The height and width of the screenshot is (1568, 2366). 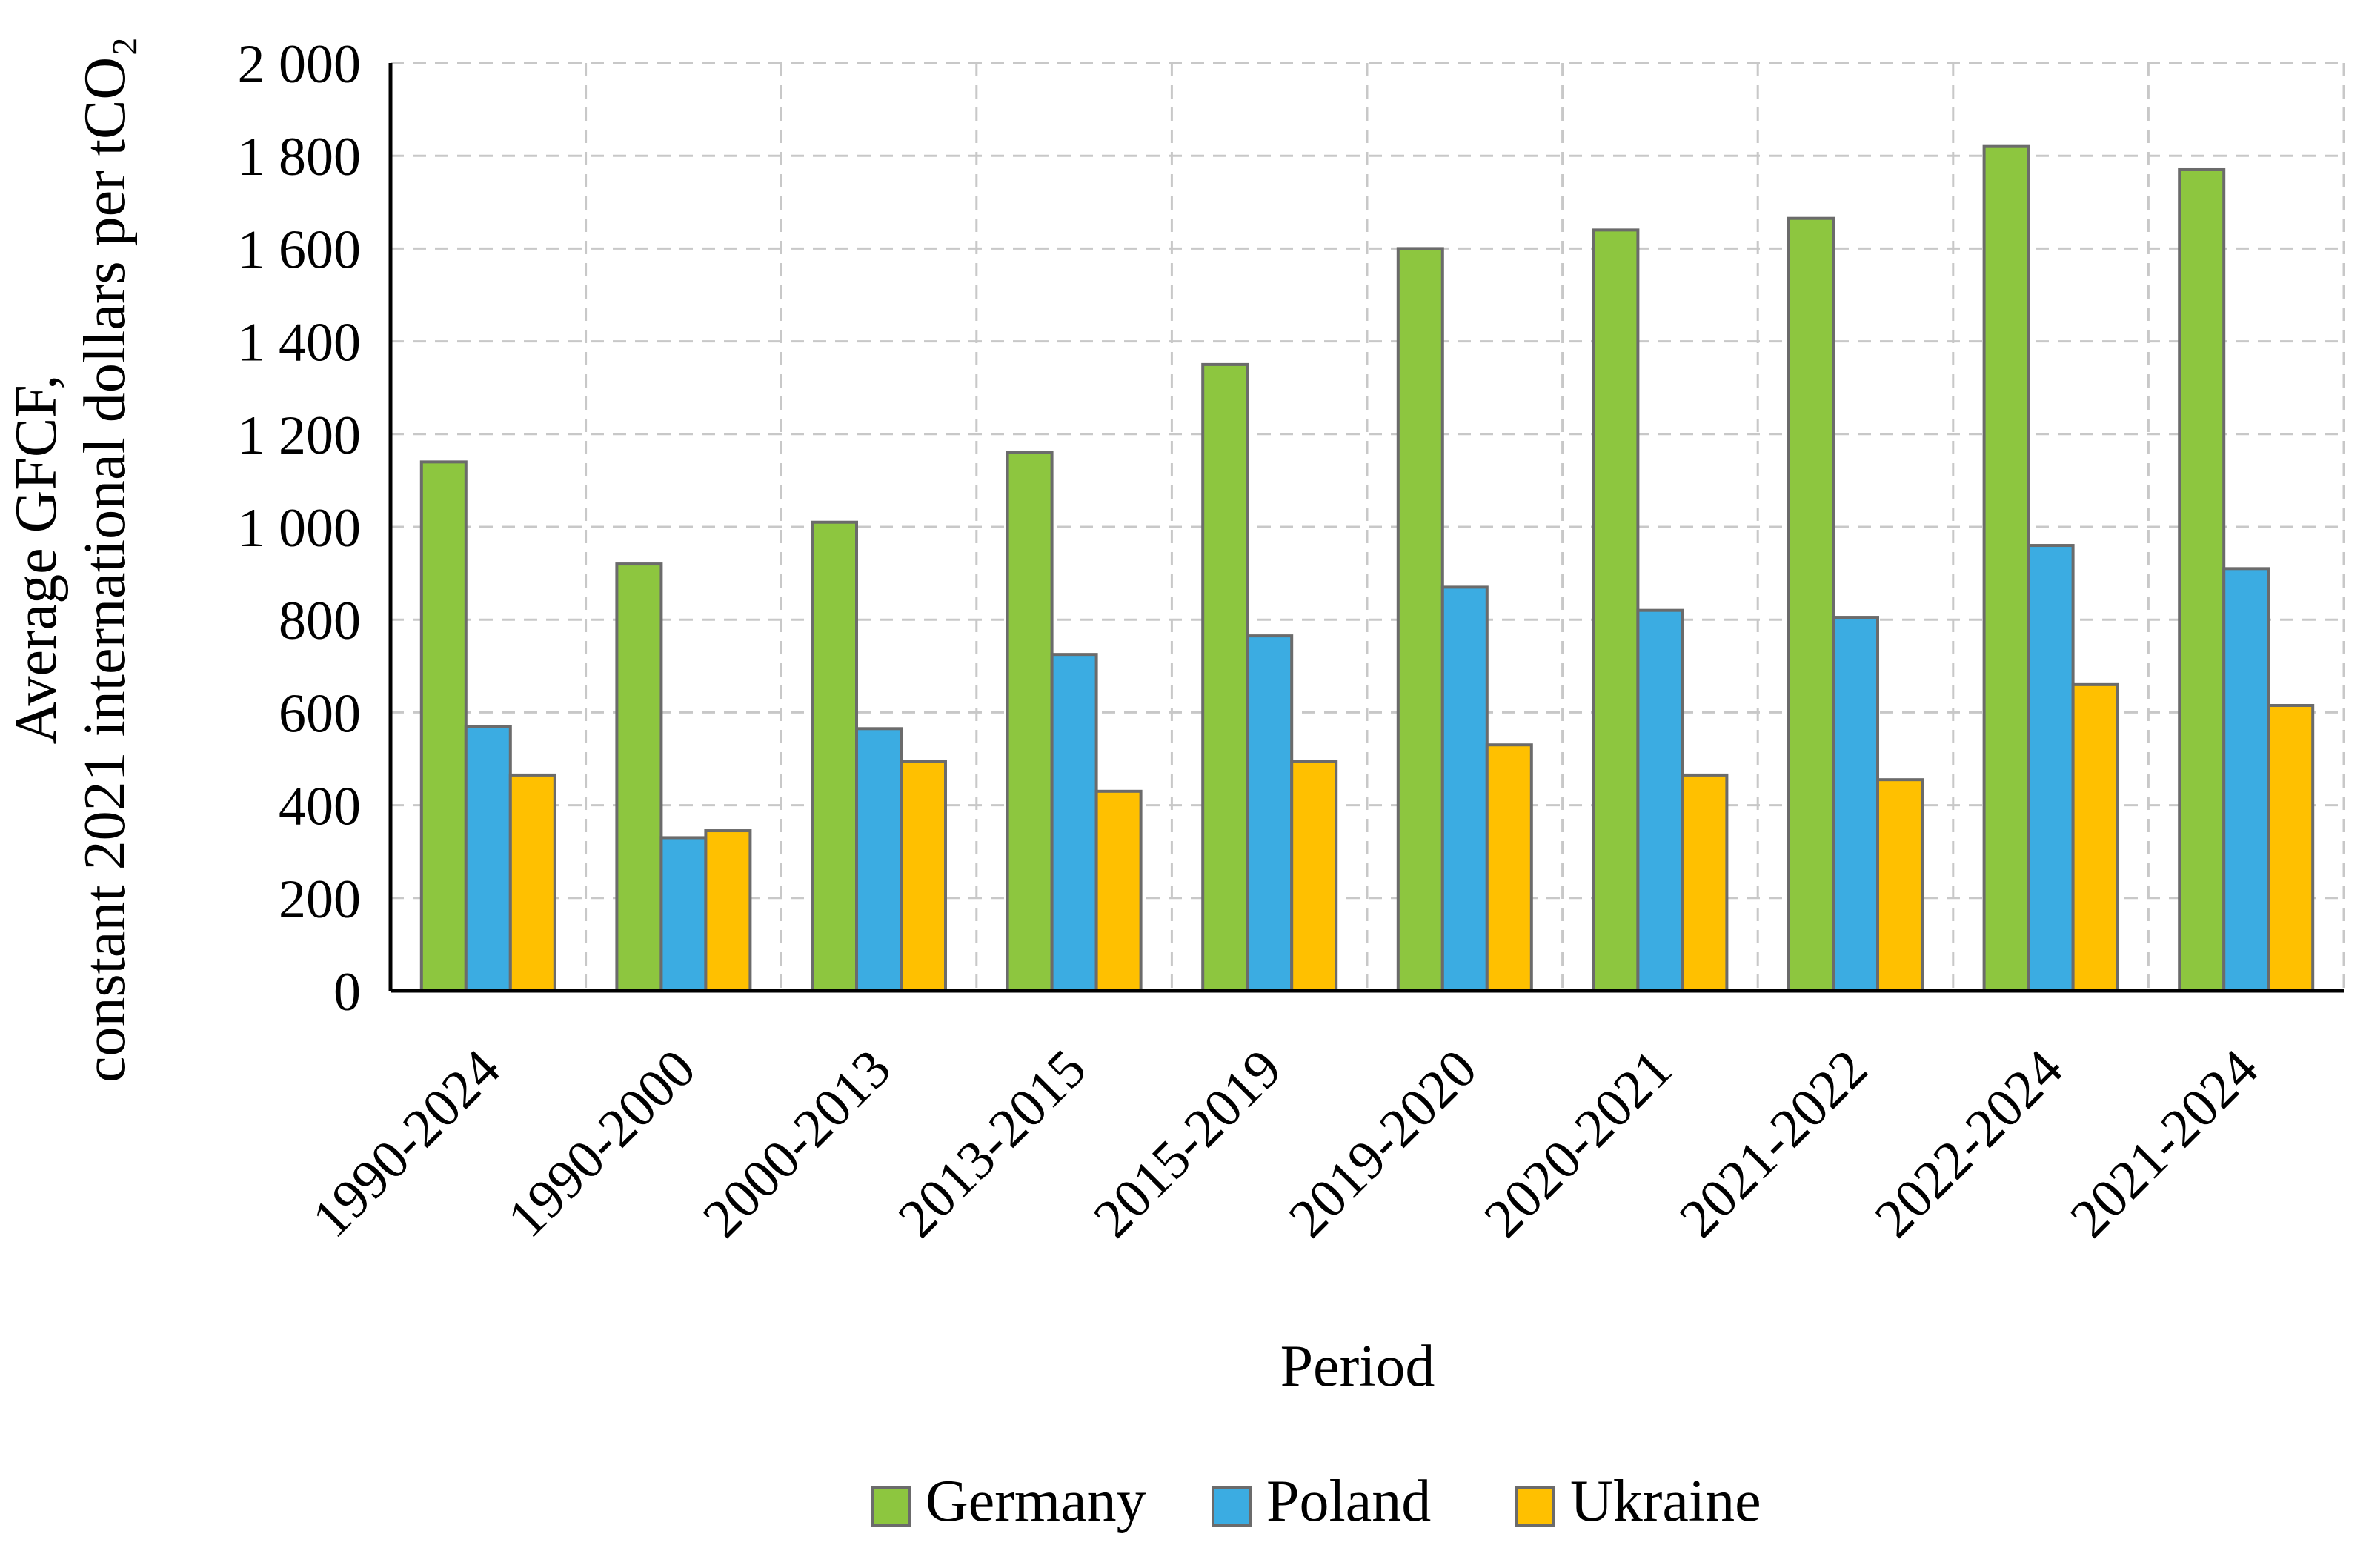 What do you see at coordinates (2164, 1143) in the screenshot?
I see `x-tick-label: 2021-2024` at bounding box center [2164, 1143].